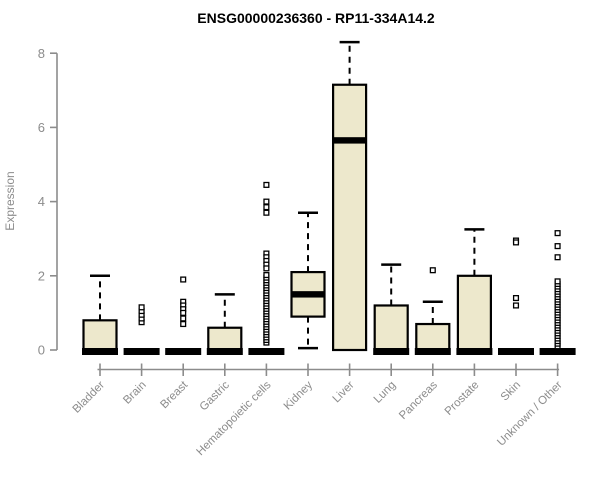 This screenshot has width=600, height=500. What do you see at coordinates (224, 351) in the screenshot?
I see `median-line-gastric` at bounding box center [224, 351].